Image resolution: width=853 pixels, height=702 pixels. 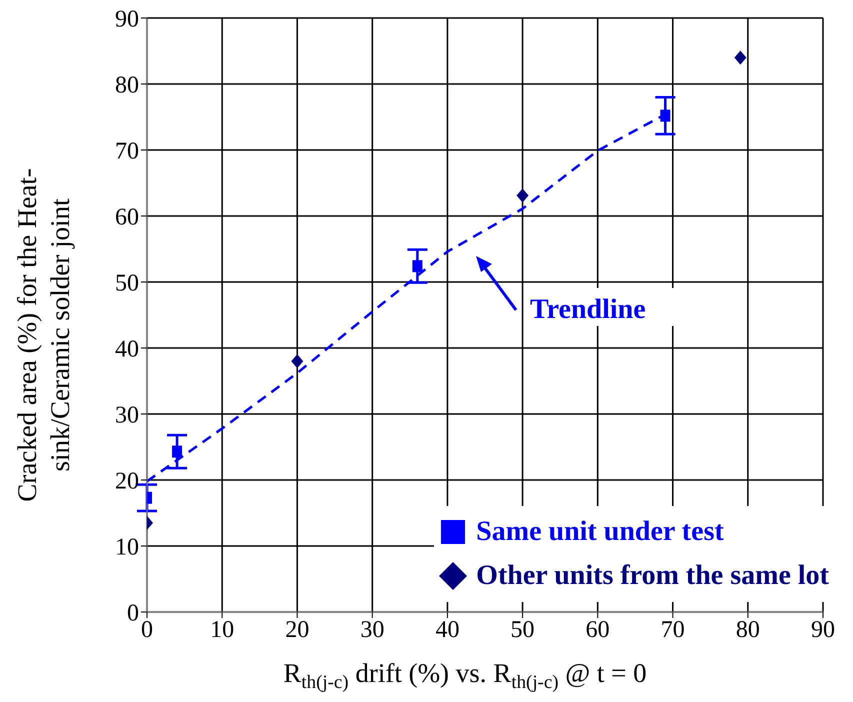 What do you see at coordinates (372, 630) in the screenshot?
I see `x-tick-label: 30` at bounding box center [372, 630].